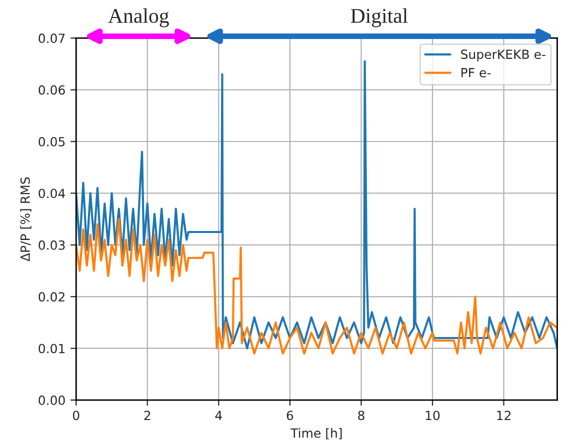 The width and height of the screenshot is (568, 448). What do you see at coordinates (290, 415) in the screenshot?
I see `x-tick-label: 6` at bounding box center [290, 415].